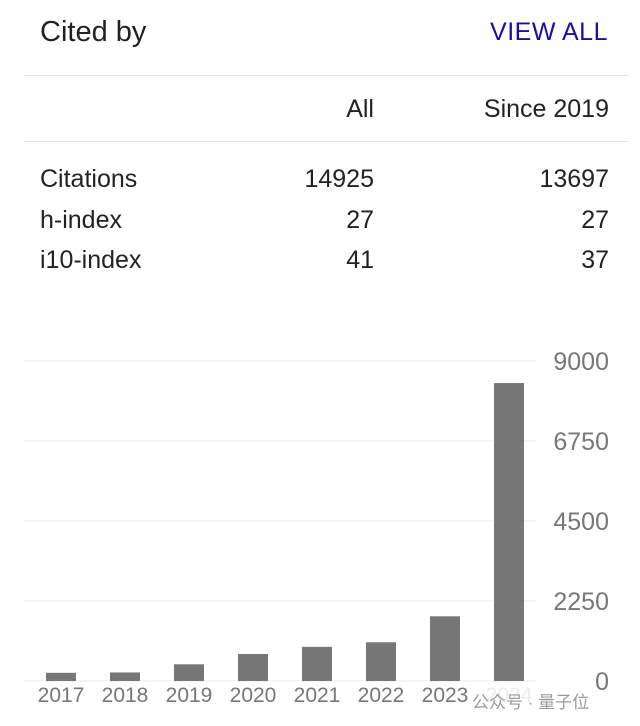 This screenshot has width=640, height=726. Describe the element at coordinates (445, 695) in the screenshot. I see `x-tick-label-2023: 2023` at that location.